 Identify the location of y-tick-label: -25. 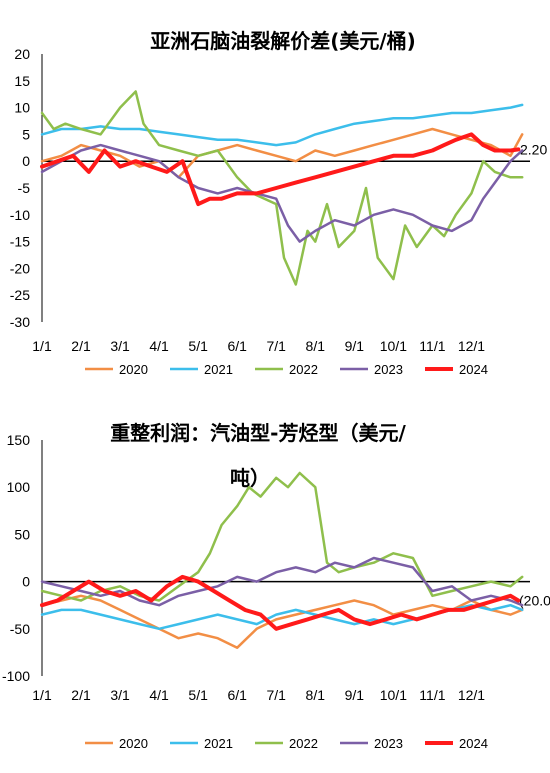
(20, 295).